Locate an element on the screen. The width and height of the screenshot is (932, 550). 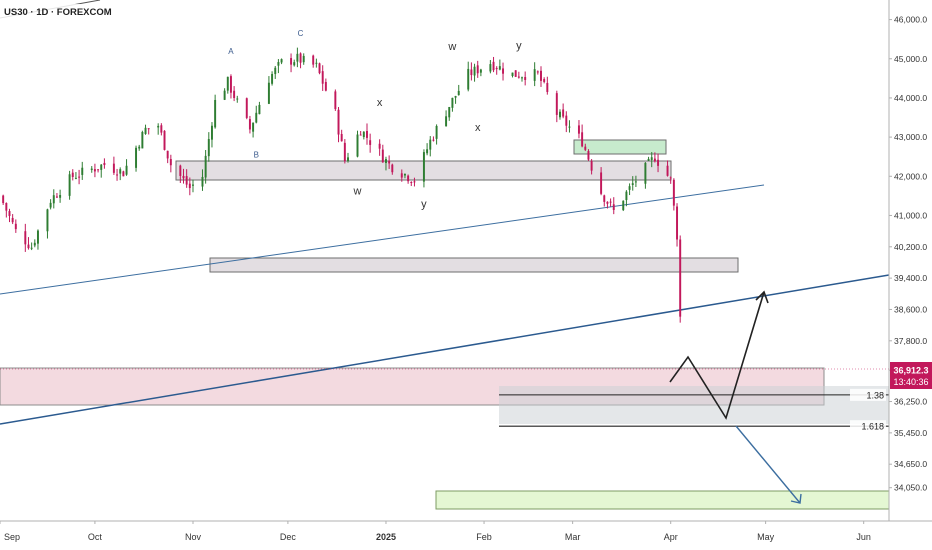
current-price-label: 36,912.3 is located at coordinates (910, 371).